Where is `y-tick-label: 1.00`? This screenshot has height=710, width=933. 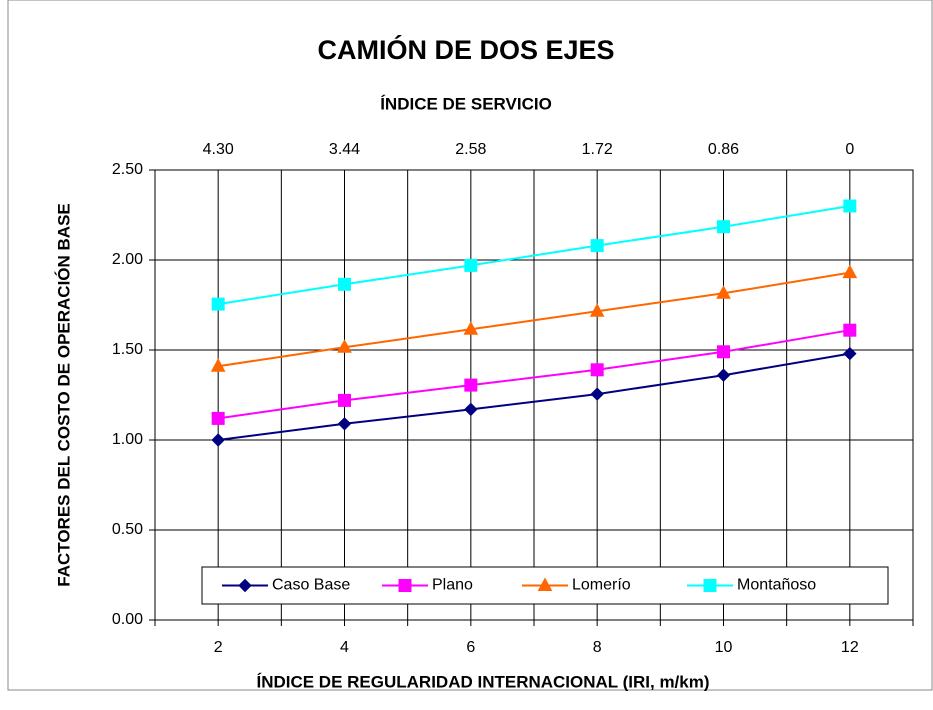 y-tick-label: 1.00 is located at coordinates (127, 439).